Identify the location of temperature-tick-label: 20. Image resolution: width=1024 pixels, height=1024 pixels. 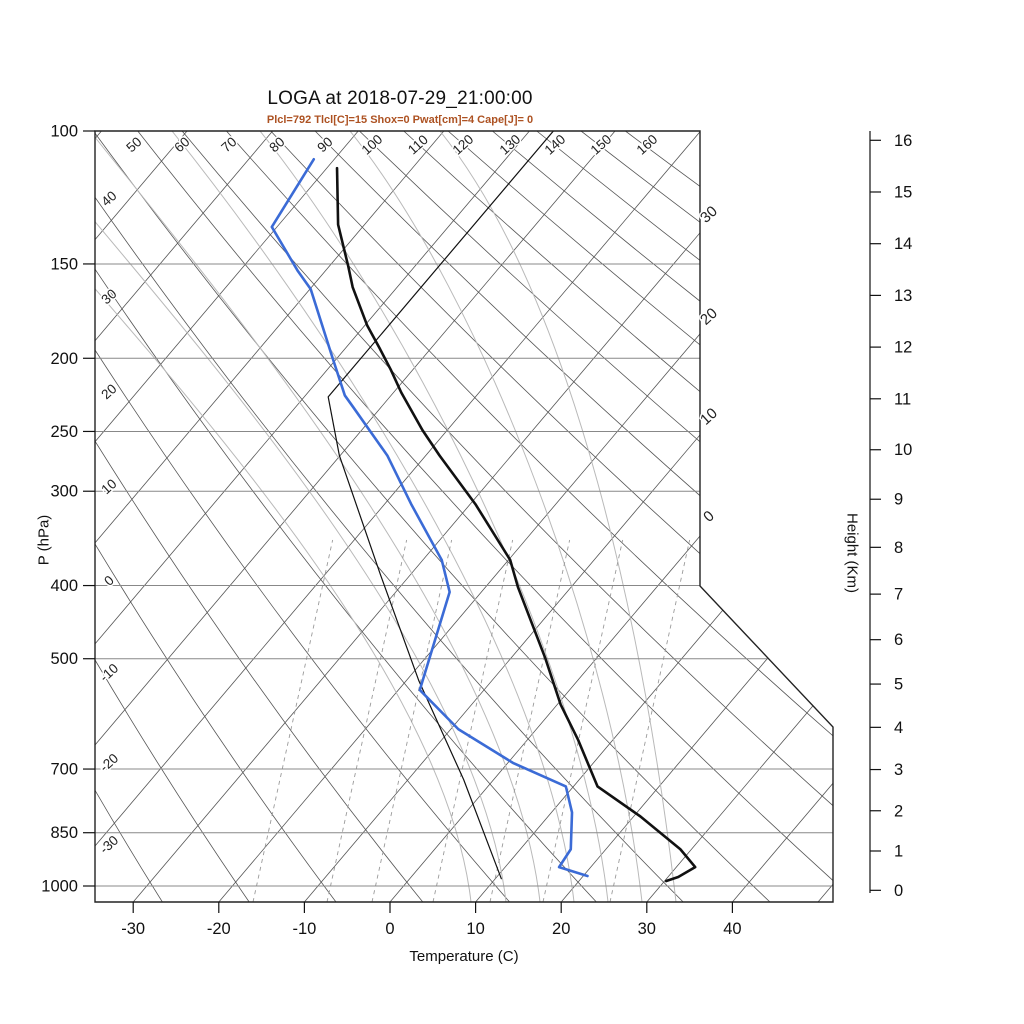
(561, 929).